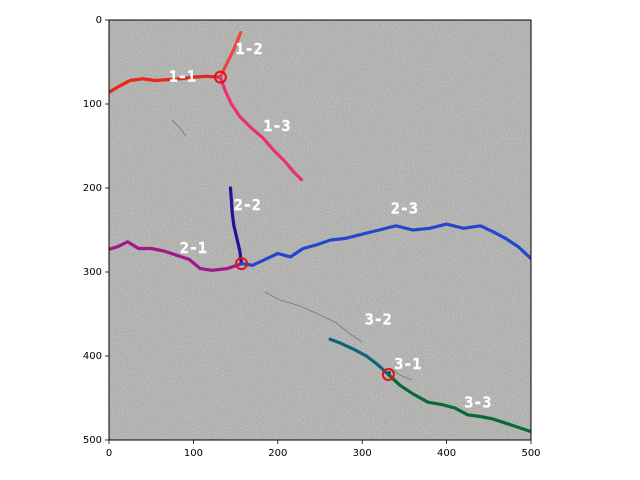 This screenshot has width=640, height=480. Describe the element at coordinates (446, 453) in the screenshot. I see `x-tick-label: 400` at that location.